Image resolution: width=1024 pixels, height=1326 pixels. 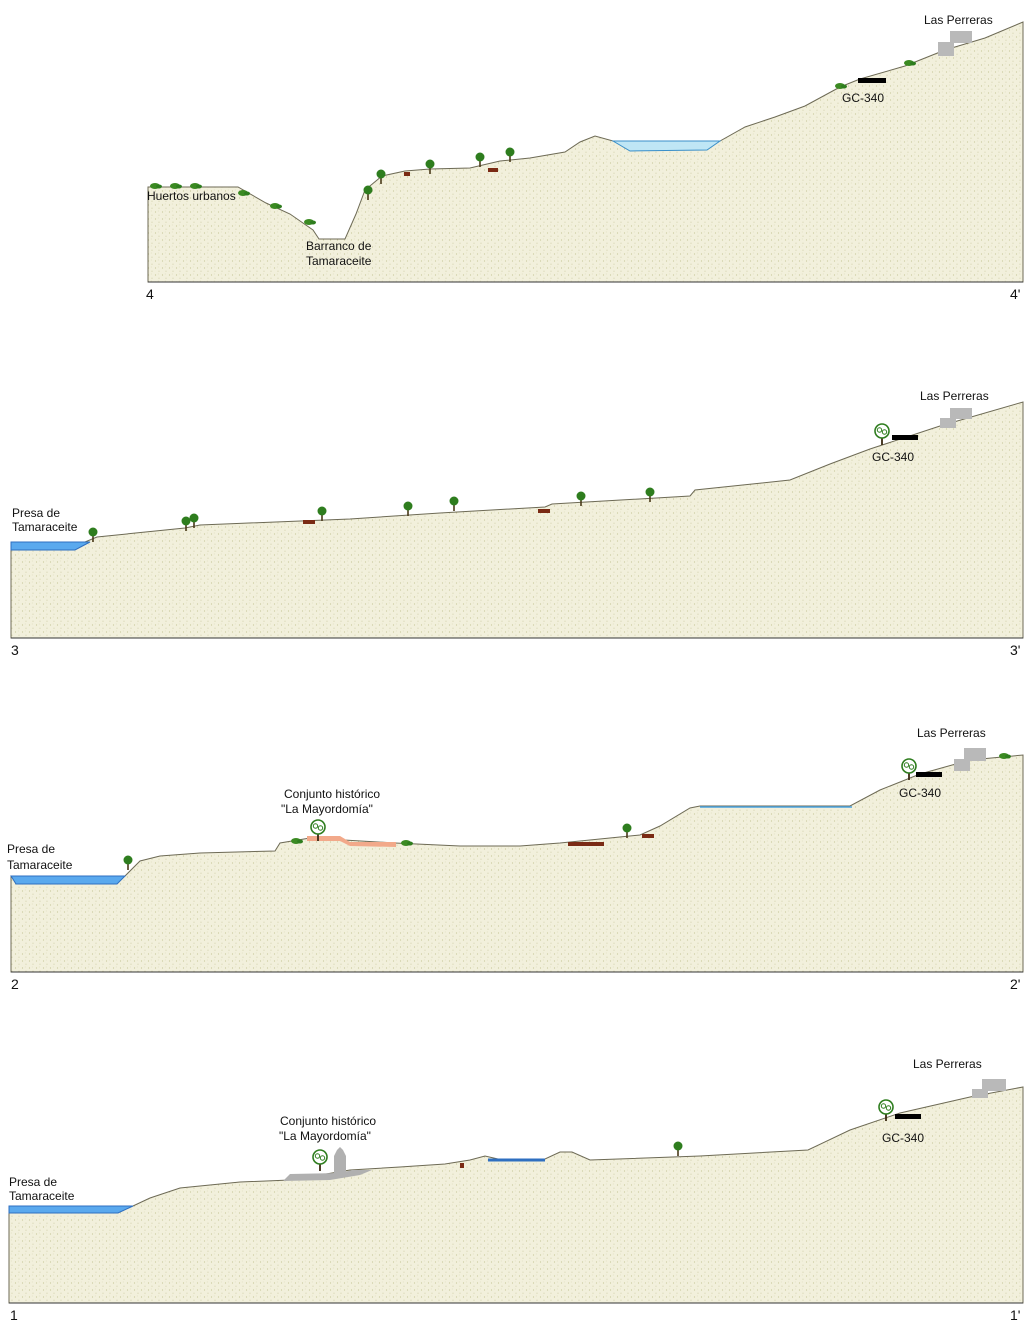 What do you see at coordinates (666, 146) in the screenshot?
I see `reservoir-pond` at bounding box center [666, 146].